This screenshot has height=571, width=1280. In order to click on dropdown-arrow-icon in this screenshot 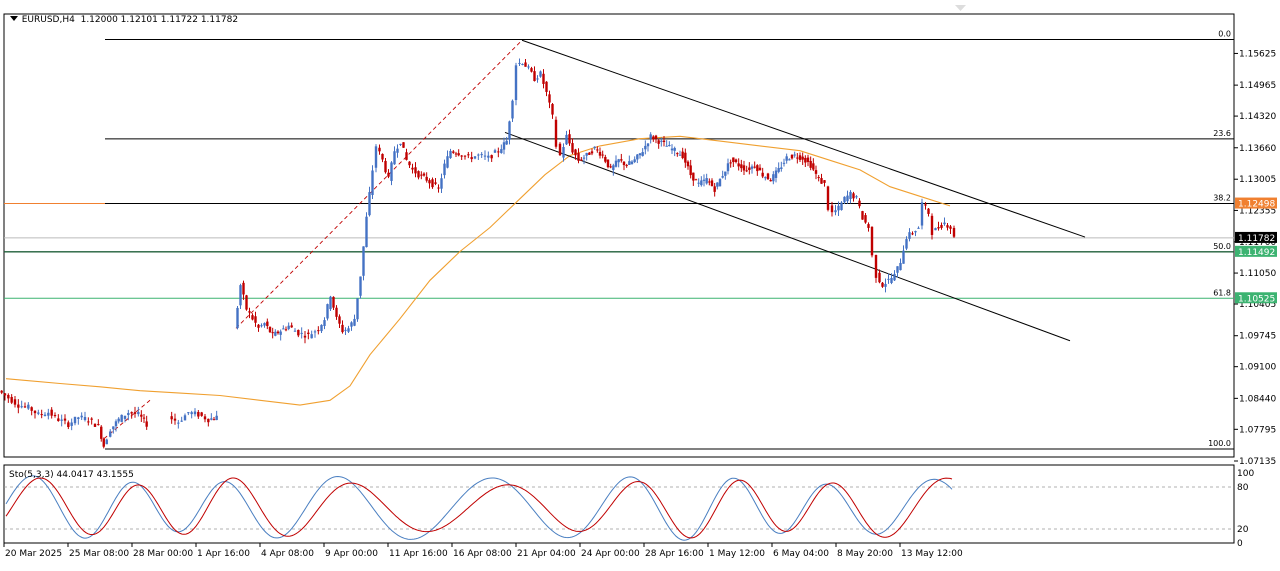, I will do `click(13, 18)`.